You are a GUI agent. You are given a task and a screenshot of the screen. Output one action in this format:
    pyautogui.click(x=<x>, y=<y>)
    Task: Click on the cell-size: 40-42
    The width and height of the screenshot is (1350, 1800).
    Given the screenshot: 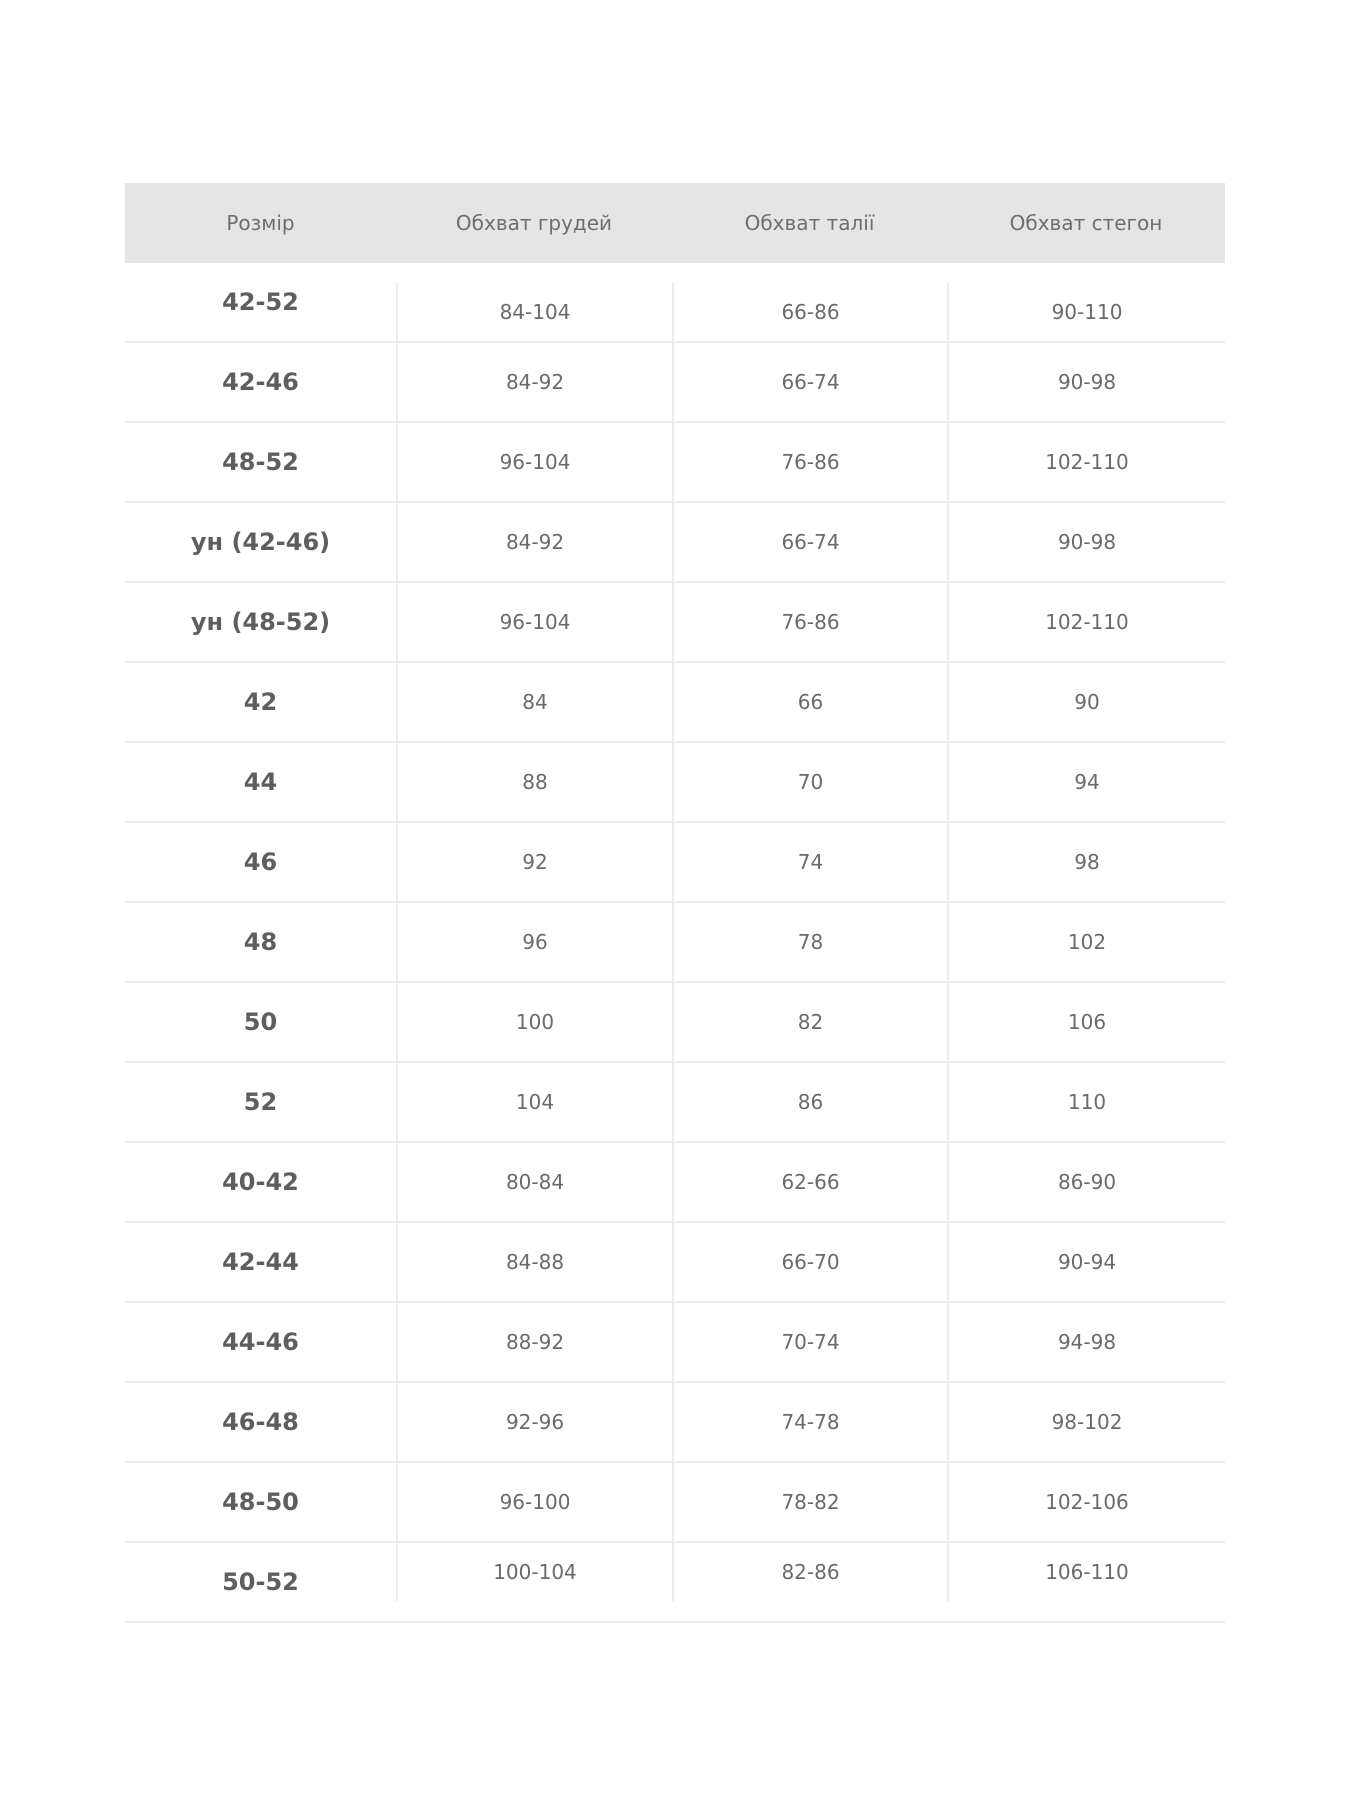 What is the action you would take?
    pyautogui.click(x=260, y=1182)
    